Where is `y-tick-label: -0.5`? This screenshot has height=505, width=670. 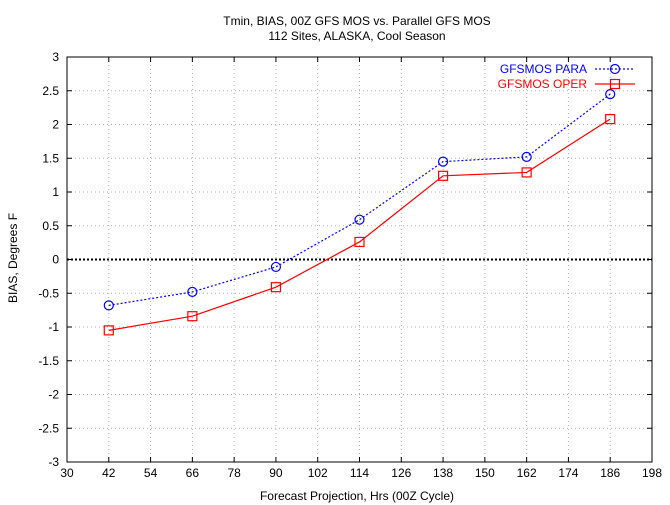
y-tick-label: -0.5 is located at coordinates (48, 293).